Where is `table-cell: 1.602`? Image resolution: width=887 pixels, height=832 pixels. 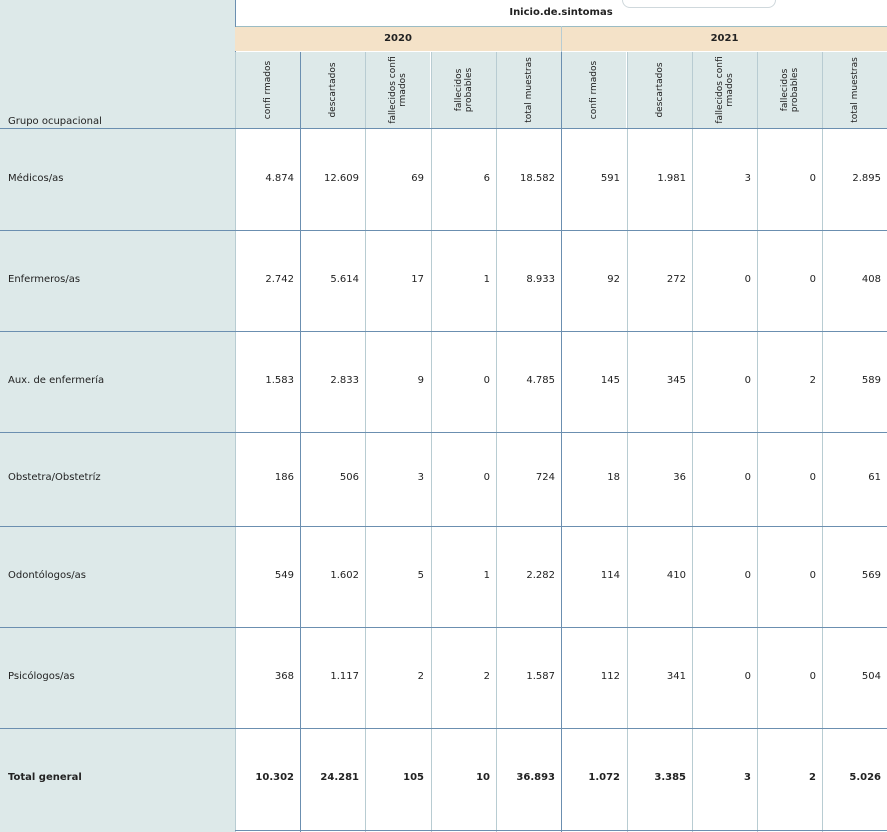
table-cell: 1.602 is located at coordinates (344, 575).